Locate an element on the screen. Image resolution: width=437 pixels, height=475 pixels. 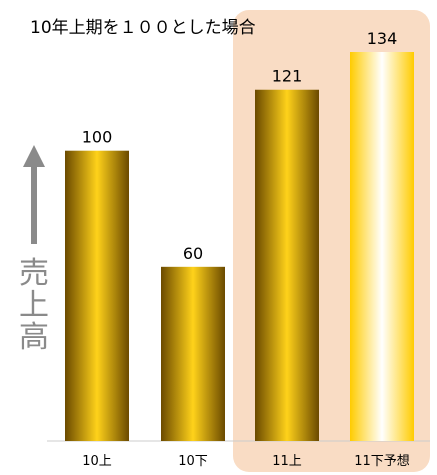
data-label: 134 is located at coordinates (382, 38).